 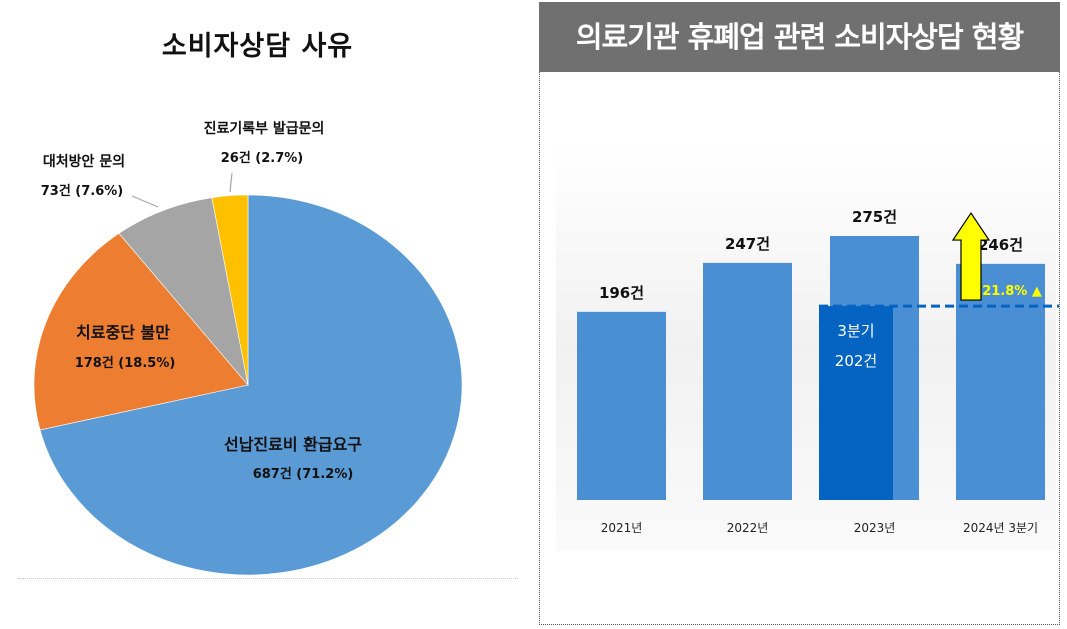 What do you see at coordinates (231, 182) in the screenshot?
I see `leader-line-진료기록부` at bounding box center [231, 182].